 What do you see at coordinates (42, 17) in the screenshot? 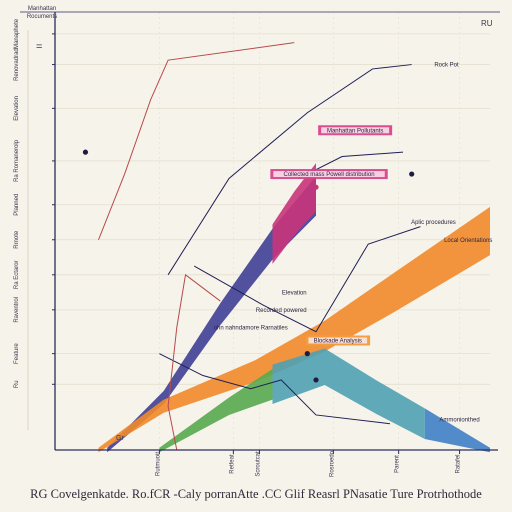
I see `chart-subtitle: Rocuments` at bounding box center [42, 17].